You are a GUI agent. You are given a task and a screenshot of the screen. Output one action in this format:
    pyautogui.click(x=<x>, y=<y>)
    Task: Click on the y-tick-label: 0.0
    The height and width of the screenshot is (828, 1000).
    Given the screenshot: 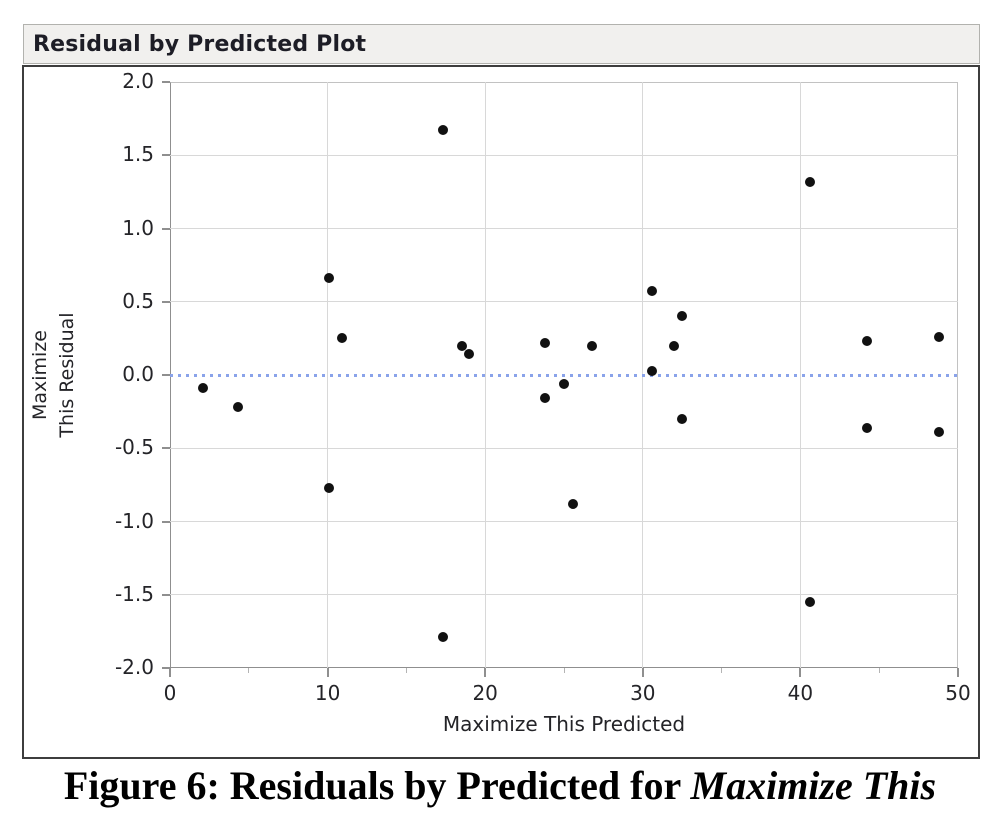 What is the action you would take?
    pyautogui.click(x=138, y=374)
    